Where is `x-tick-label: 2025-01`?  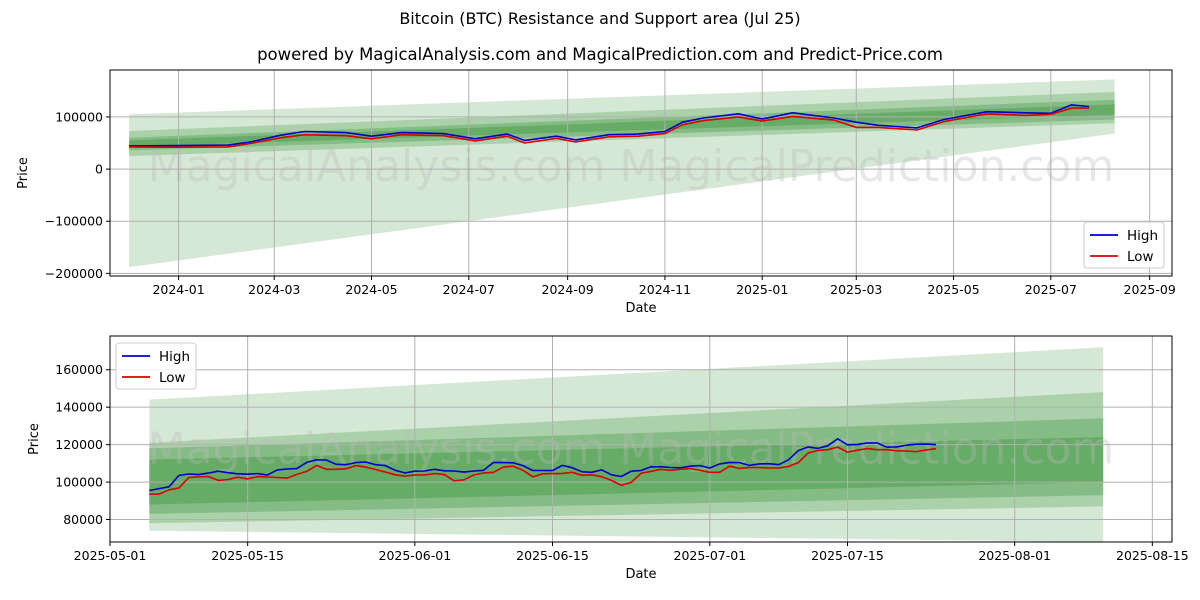 x-tick-label: 2025-01 is located at coordinates (762, 289).